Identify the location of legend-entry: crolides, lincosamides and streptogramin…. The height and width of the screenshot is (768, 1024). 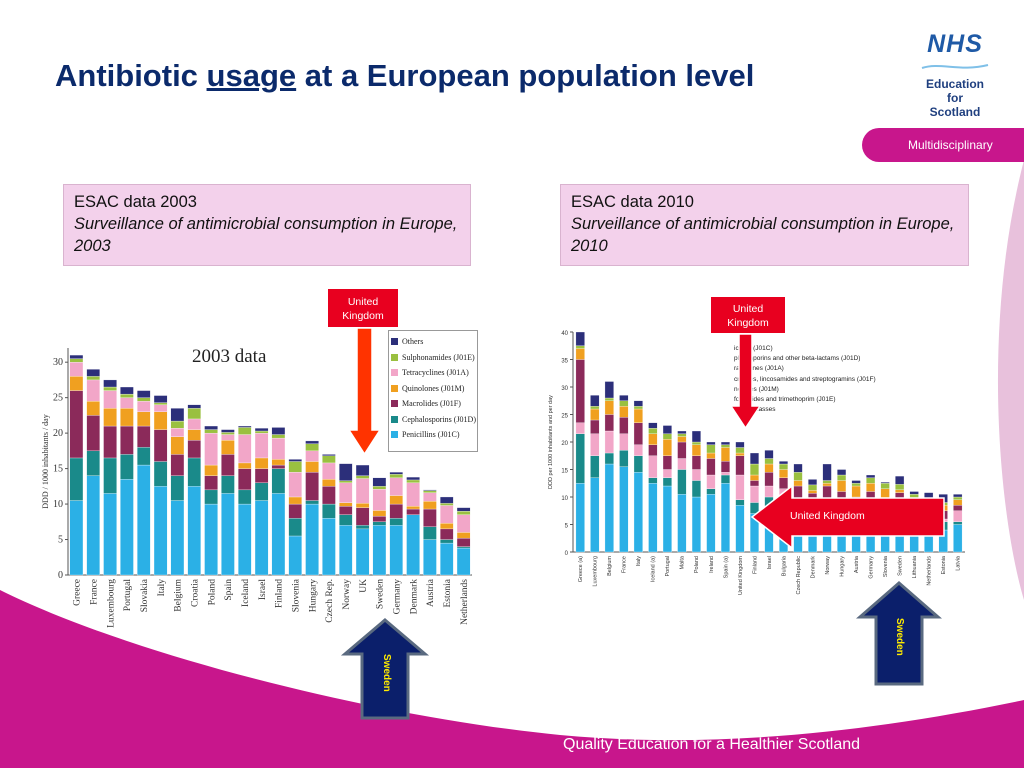
(805, 379).